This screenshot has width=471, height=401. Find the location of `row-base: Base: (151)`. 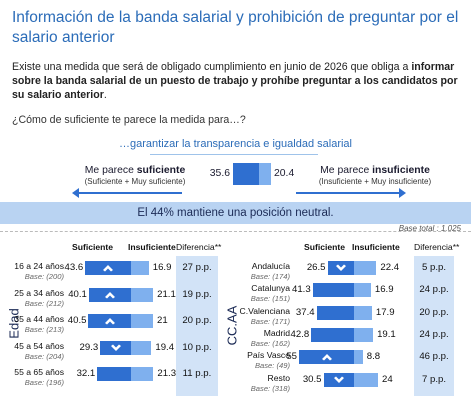

row-base: Base: (151) is located at coordinates (270, 299).